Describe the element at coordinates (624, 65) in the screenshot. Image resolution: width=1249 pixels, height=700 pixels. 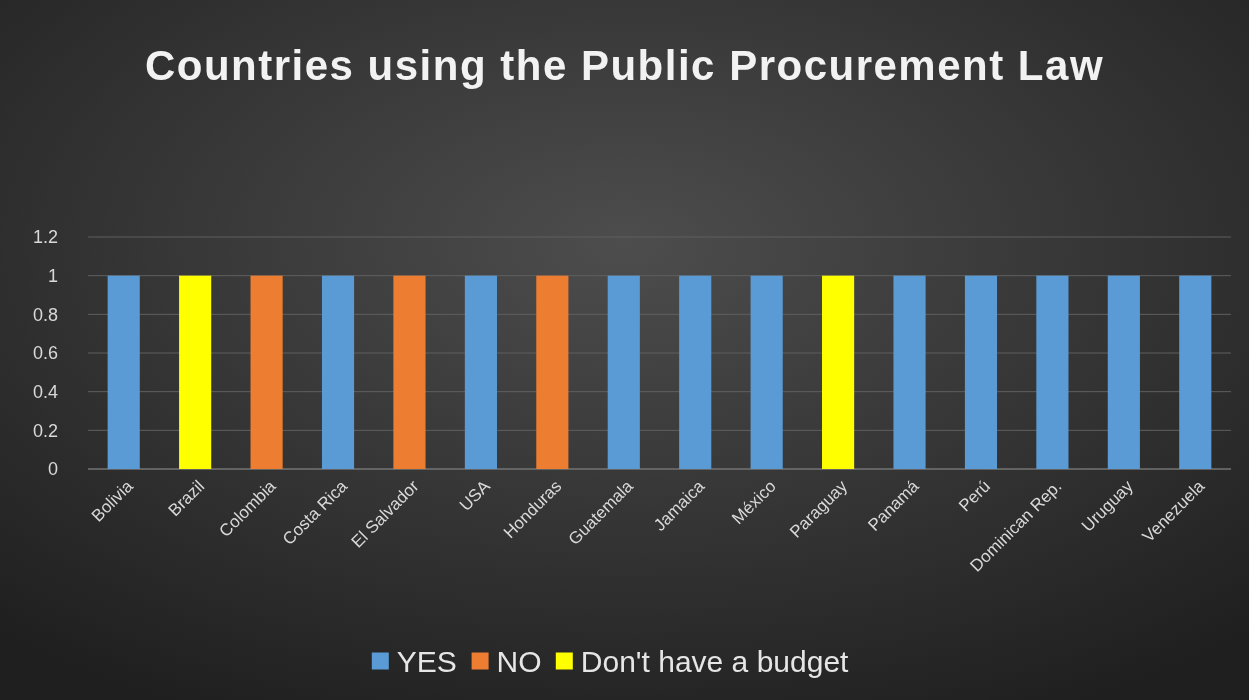
I see `chart-title: Countries using the Public Procurement Law` at that location.